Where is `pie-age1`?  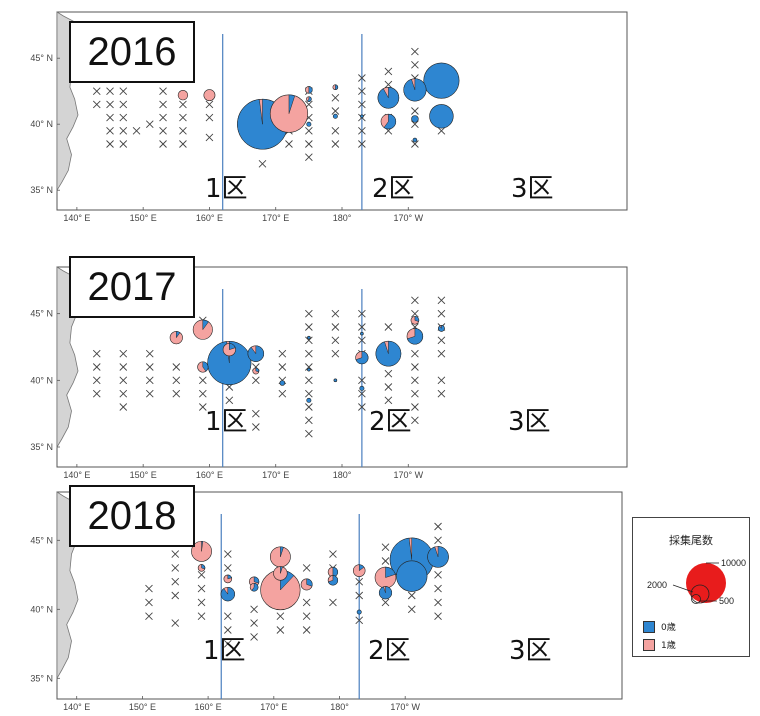
pie-age1 is located at coordinates (183, 95).